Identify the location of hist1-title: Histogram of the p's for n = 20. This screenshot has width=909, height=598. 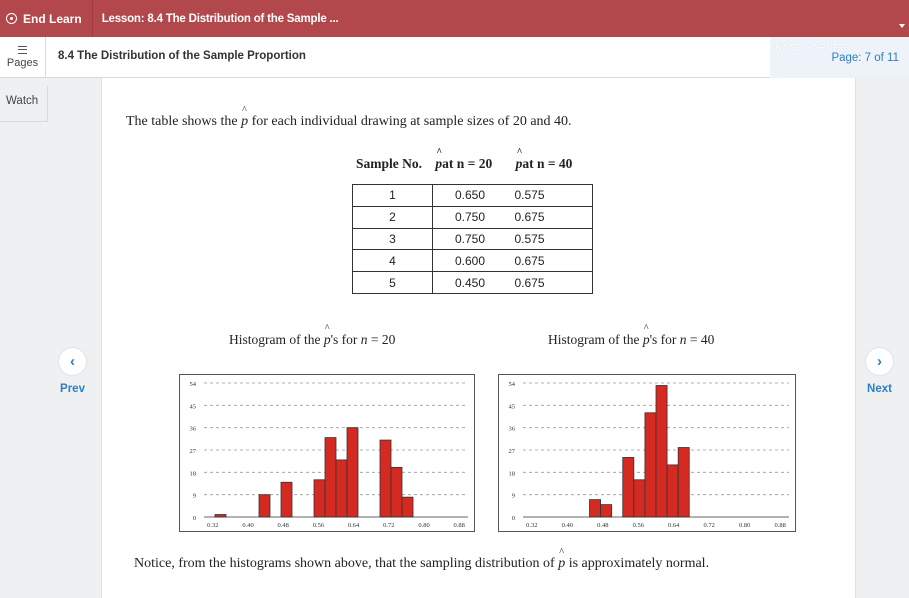
(312, 335).